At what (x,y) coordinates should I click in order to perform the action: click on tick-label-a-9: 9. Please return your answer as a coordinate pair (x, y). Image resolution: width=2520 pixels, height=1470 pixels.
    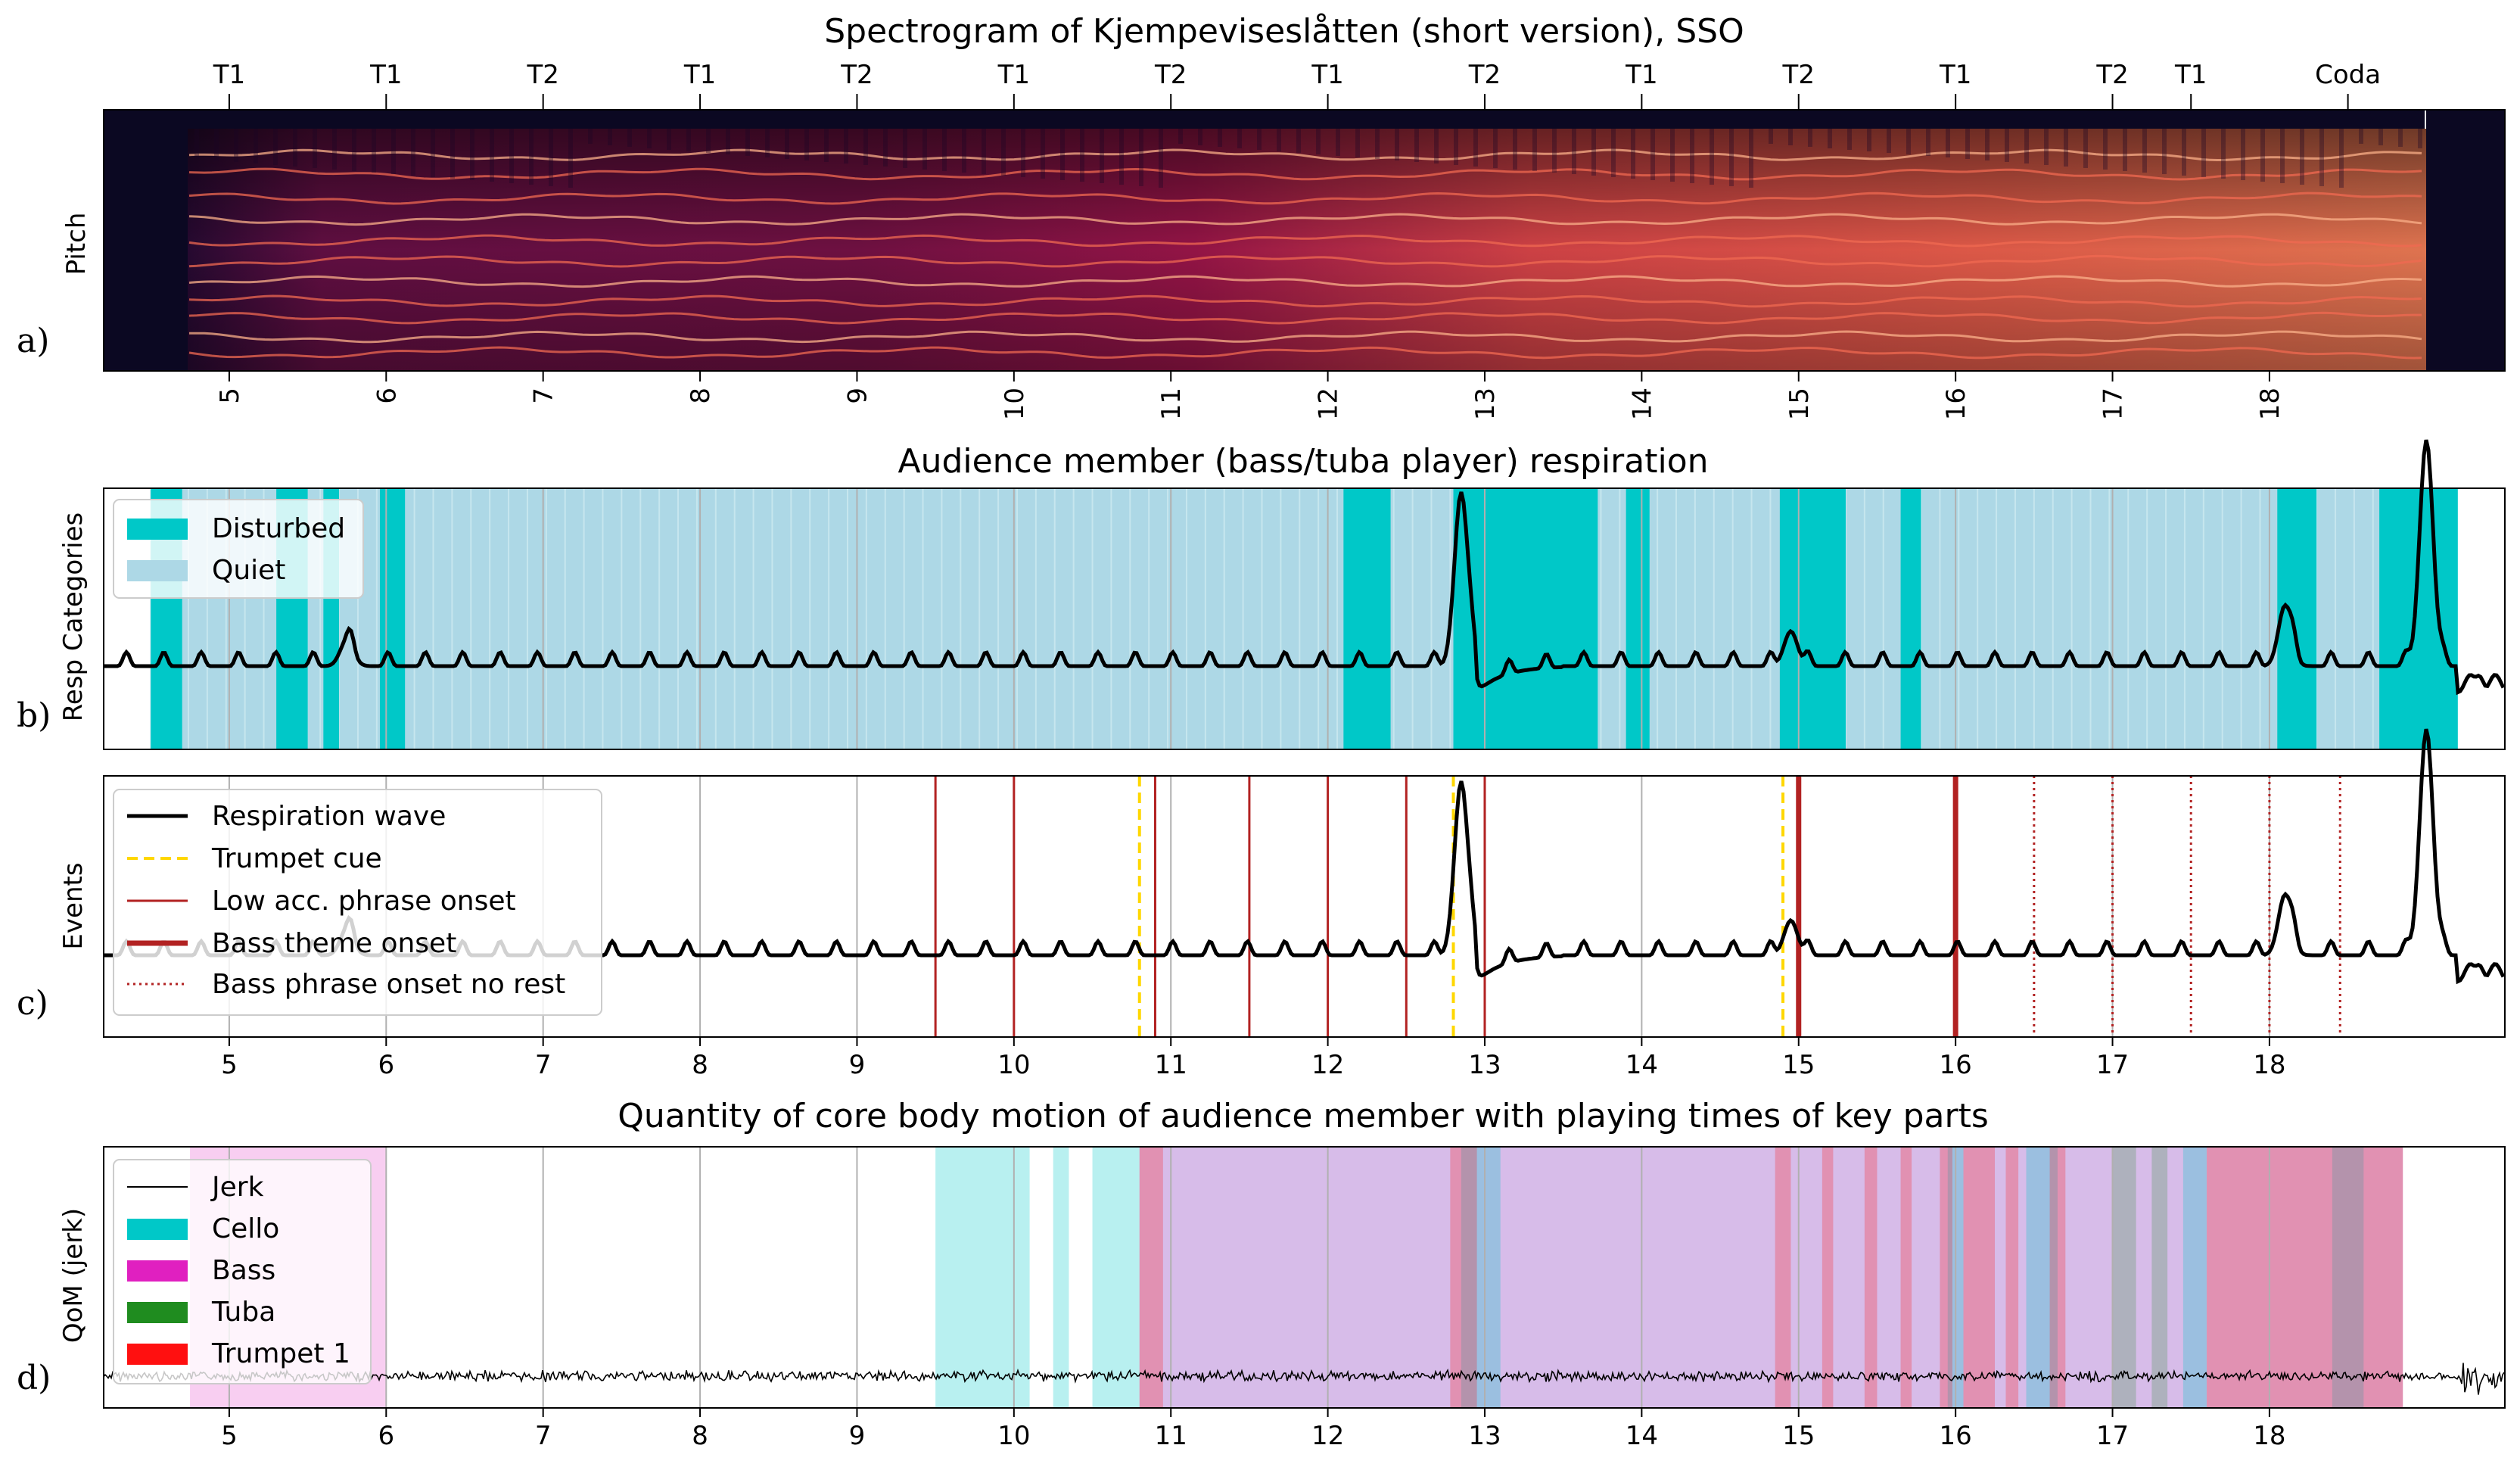
    Looking at the image, I should click on (857, 396).